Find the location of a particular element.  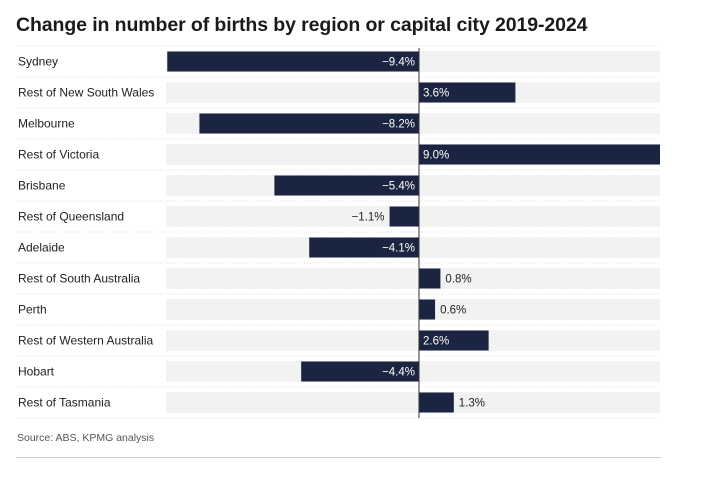

value-label: −5.4% is located at coordinates (398, 187).